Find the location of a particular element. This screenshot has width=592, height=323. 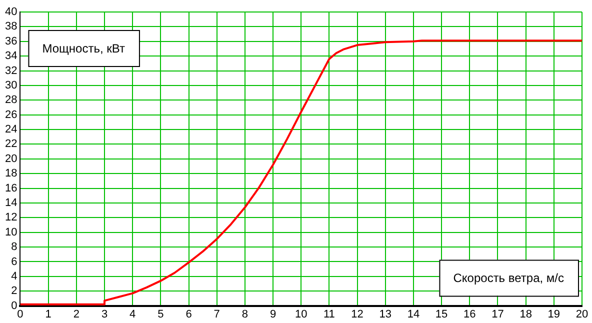

y-tick-label: 0 is located at coordinates (14, 306).